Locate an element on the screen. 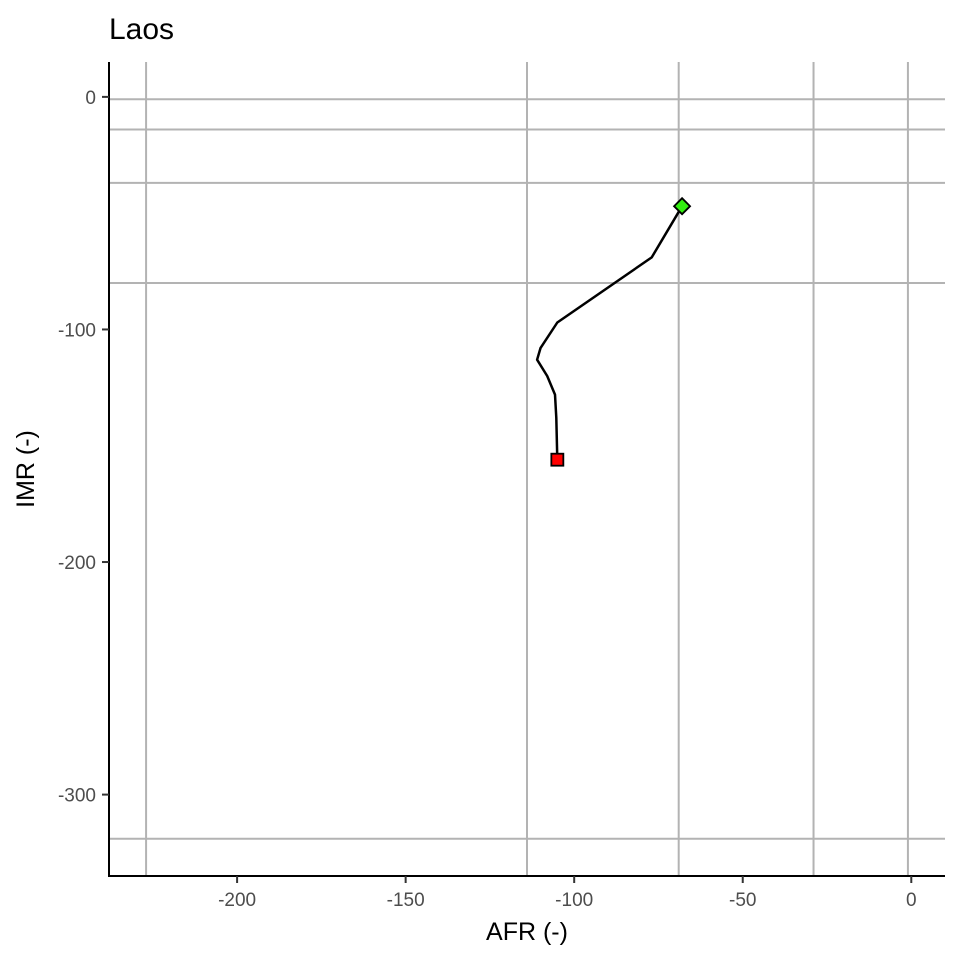 Image resolution: width=960 pixels, height=960 pixels. y-axis-label: IMR (-) is located at coordinates (26, 469).